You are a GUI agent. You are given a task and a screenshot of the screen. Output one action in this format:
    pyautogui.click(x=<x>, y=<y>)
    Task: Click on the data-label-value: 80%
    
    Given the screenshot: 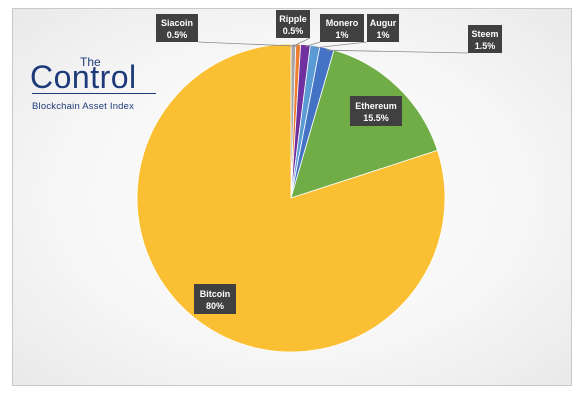 What is the action you would take?
    pyautogui.click(x=215, y=306)
    